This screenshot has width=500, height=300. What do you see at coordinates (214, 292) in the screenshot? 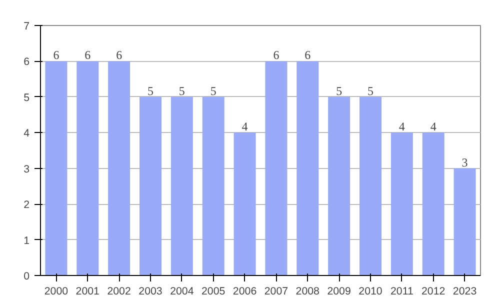
I see `x-tick-label: 2005` at bounding box center [214, 292].